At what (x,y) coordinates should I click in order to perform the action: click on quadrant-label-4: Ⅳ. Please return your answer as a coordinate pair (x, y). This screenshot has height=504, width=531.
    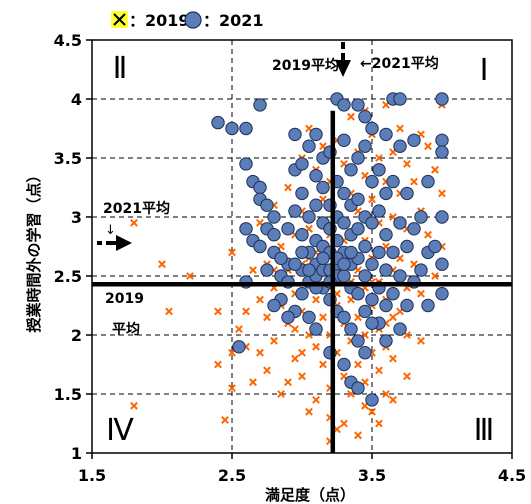
    Looking at the image, I should click on (120, 430).